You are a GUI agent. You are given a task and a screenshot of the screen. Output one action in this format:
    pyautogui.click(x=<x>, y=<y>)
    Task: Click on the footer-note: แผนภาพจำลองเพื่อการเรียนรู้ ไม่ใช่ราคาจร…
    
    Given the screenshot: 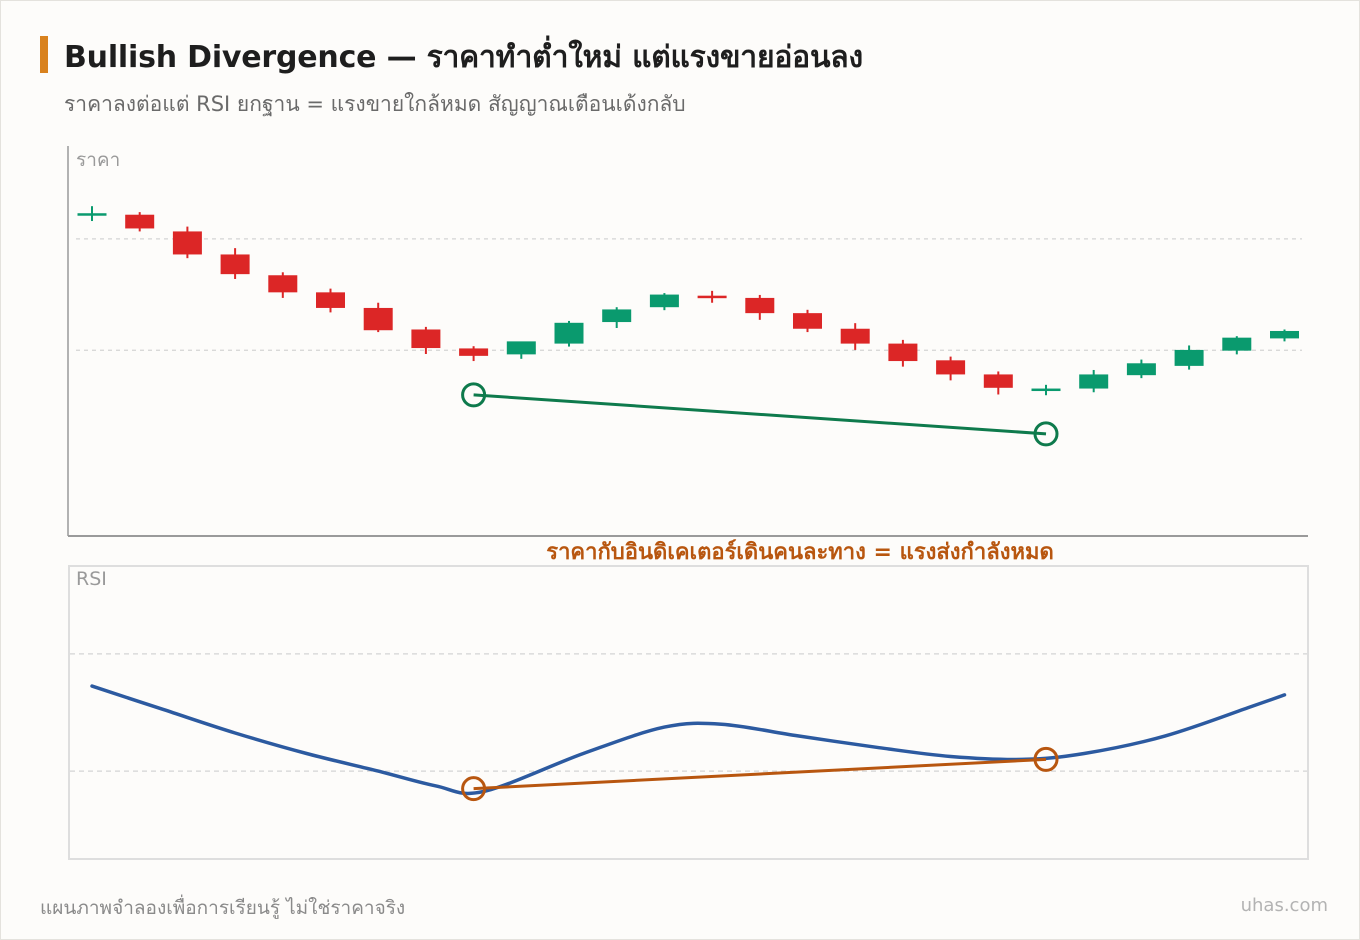 What is the action you would take?
    pyautogui.click(x=223, y=908)
    